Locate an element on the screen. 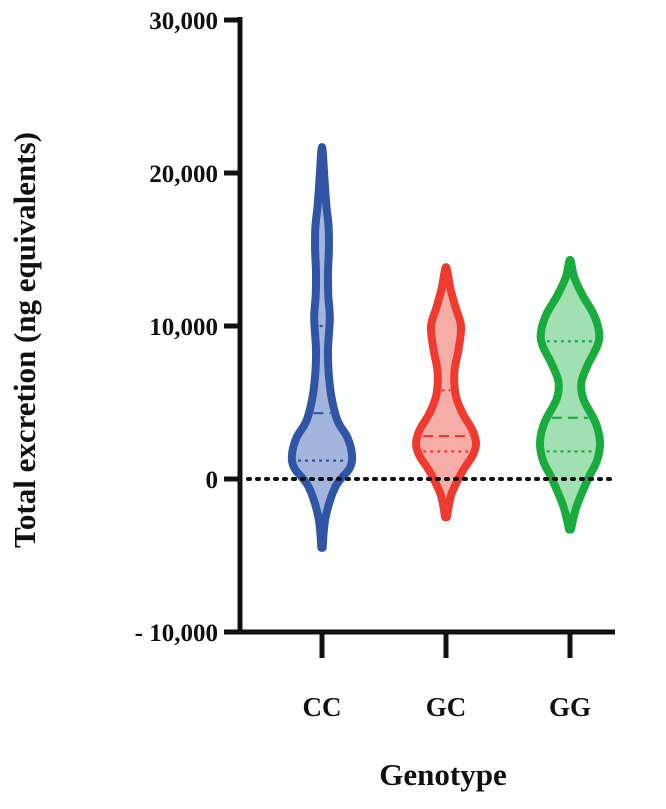 The width and height of the screenshot is (666, 809). x-tick-label-cc: CC is located at coordinates (322, 707).